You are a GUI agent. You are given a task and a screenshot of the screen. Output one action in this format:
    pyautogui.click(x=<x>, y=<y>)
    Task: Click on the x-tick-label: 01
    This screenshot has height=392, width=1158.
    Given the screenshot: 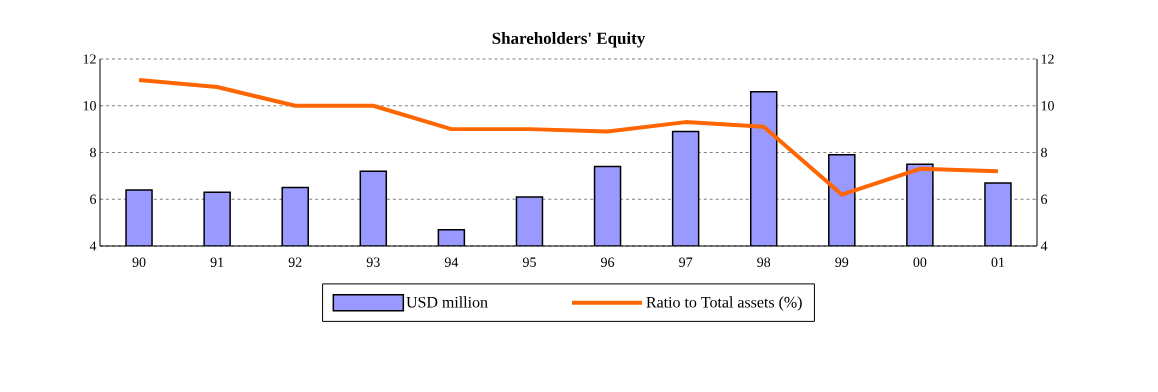 What is the action you would take?
    pyautogui.click(x=998, y=262)
    